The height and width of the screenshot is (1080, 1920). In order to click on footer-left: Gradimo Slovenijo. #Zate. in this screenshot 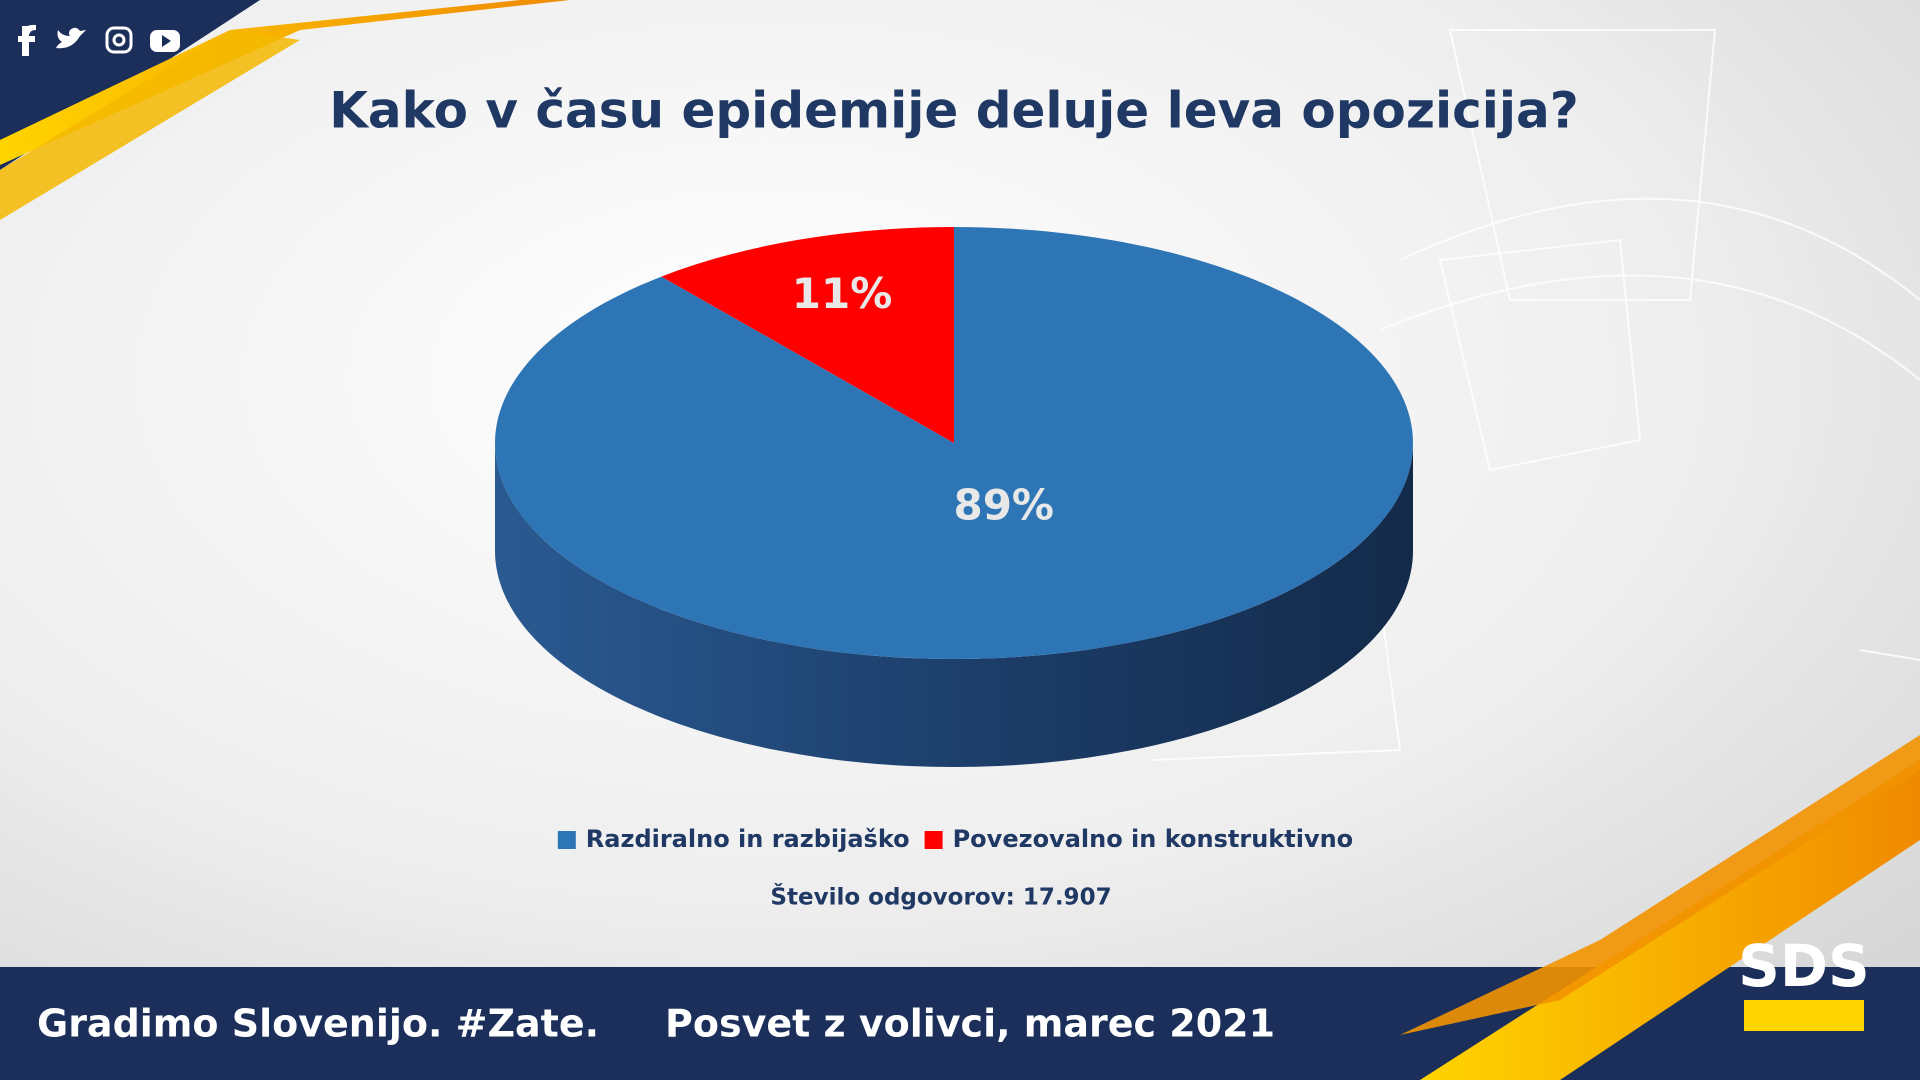, I will do `click(318, 1024)`.